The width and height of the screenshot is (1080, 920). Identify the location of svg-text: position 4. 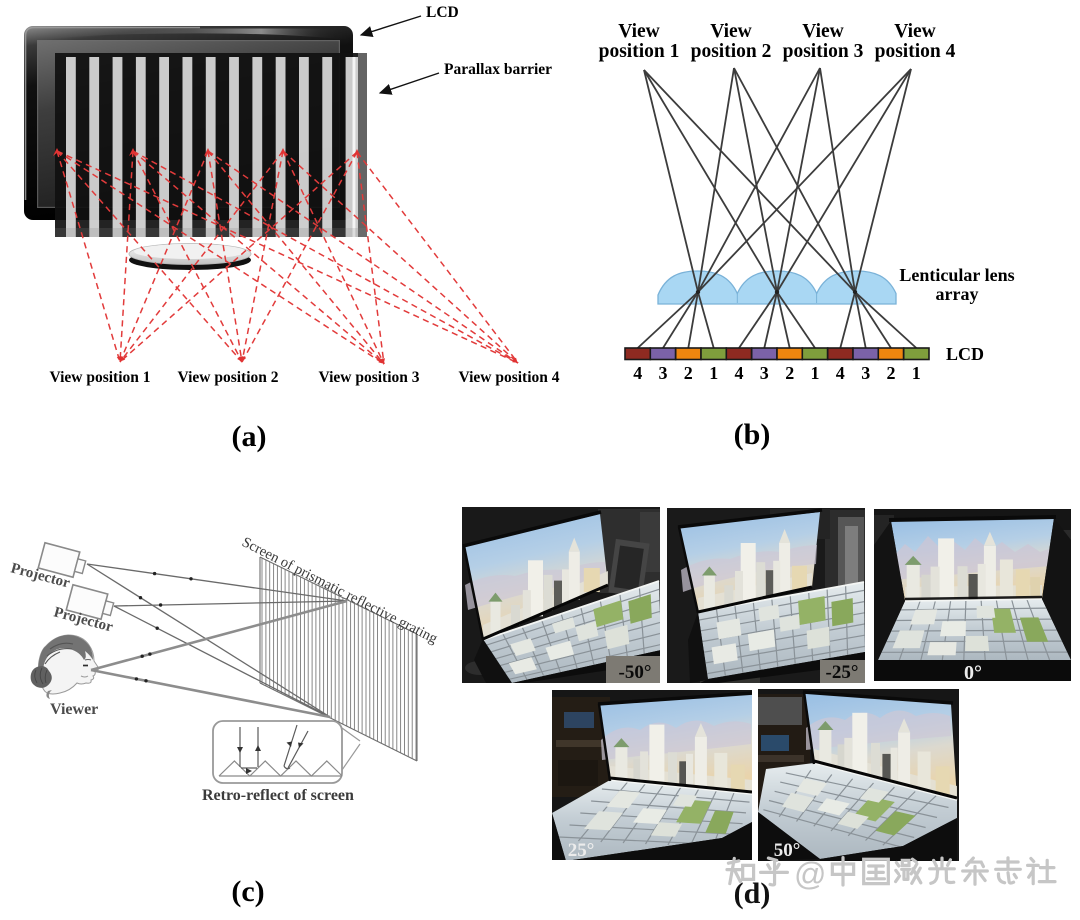
(915, 51).